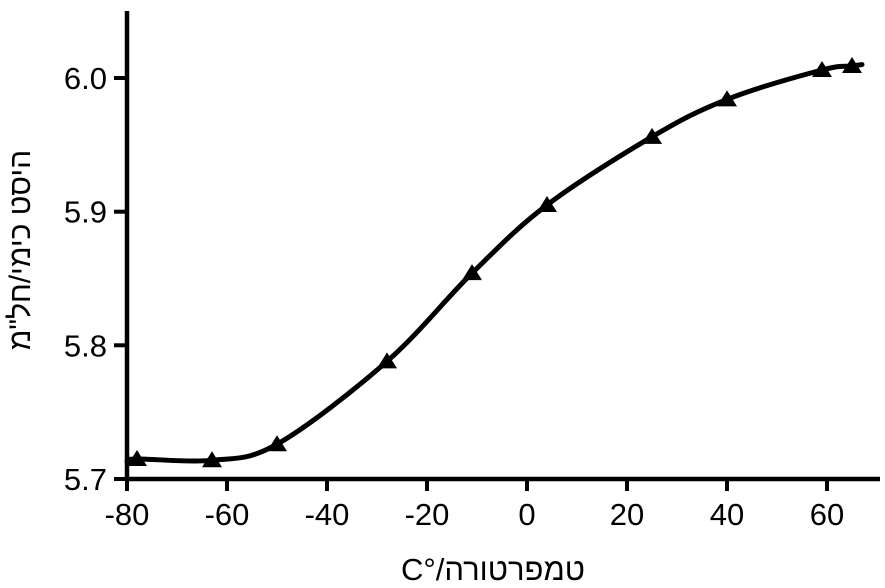  Describe the element at coordinates (492, 504) in the screenshot. I see `x-axis: -80 -60 -40 -20 0 20 40 60` at that location.